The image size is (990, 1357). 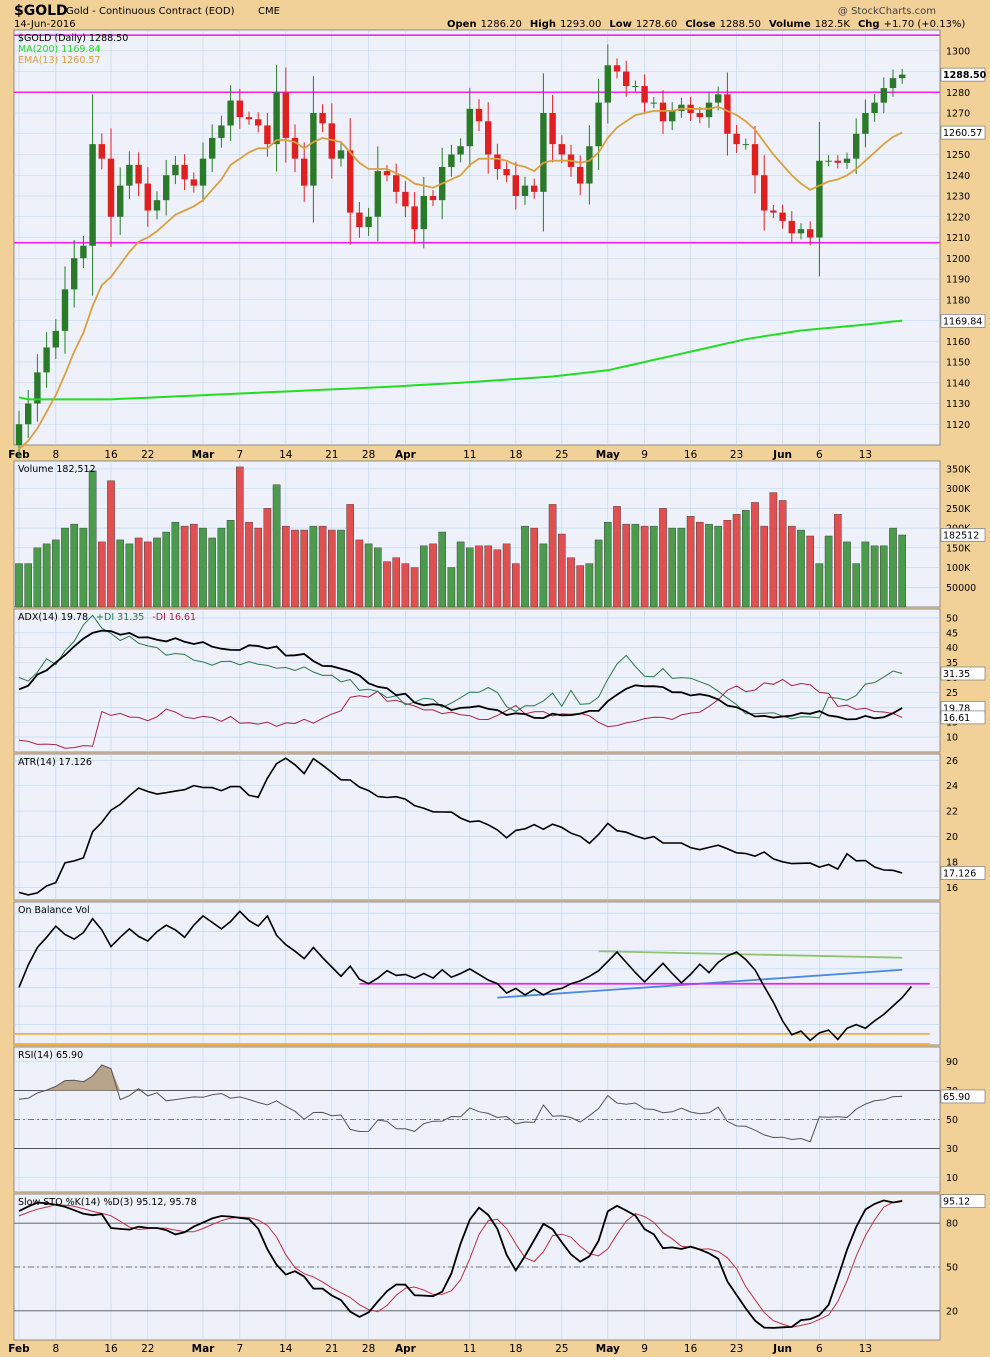 What do you see at coordinates (782, 1349) in the screenshot?
I see `x-tick-label: Jun` at bounding box center [782, 1349].